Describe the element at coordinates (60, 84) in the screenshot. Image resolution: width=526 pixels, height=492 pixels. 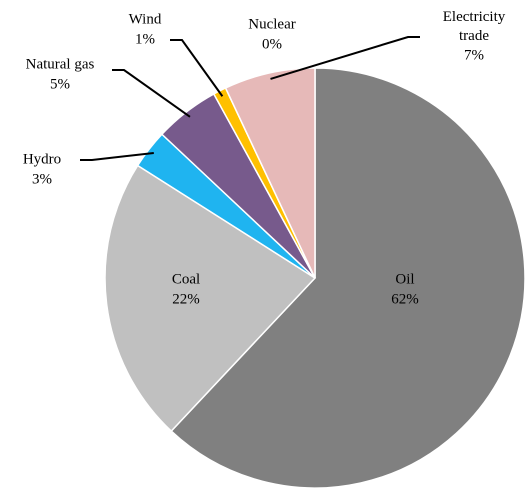
I see `slice-value-label: 5%` at that location.